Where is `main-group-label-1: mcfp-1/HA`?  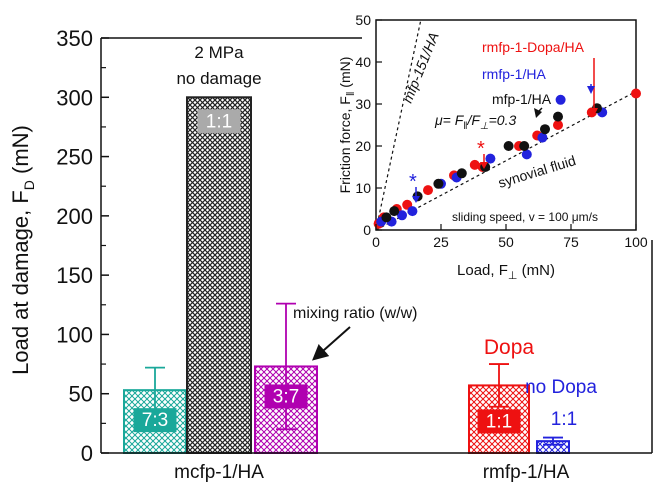
main-group-label-1: mcfp-1/HA is located at coordinates (219, 472).